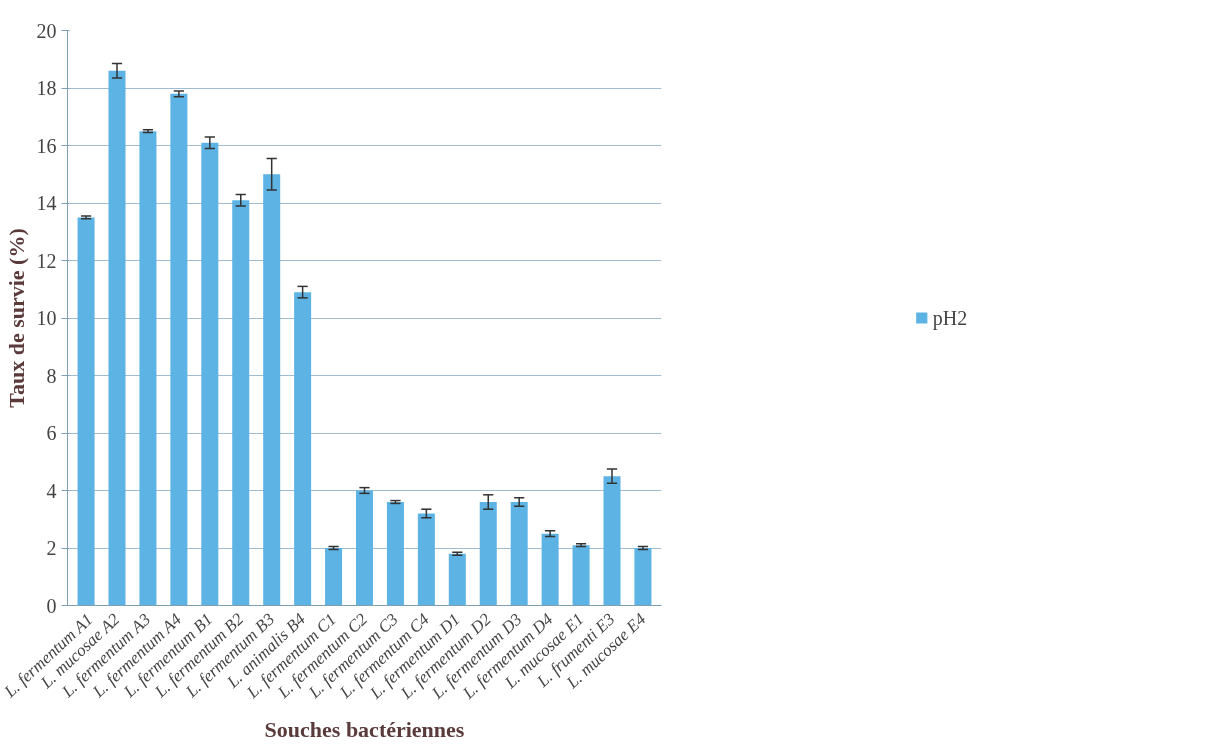 The image size is (1229, 756). What do you see at coordinates (51, 433) in the screenshot?
I see `y-tick-label: 6` at bounding box center [51, 433].